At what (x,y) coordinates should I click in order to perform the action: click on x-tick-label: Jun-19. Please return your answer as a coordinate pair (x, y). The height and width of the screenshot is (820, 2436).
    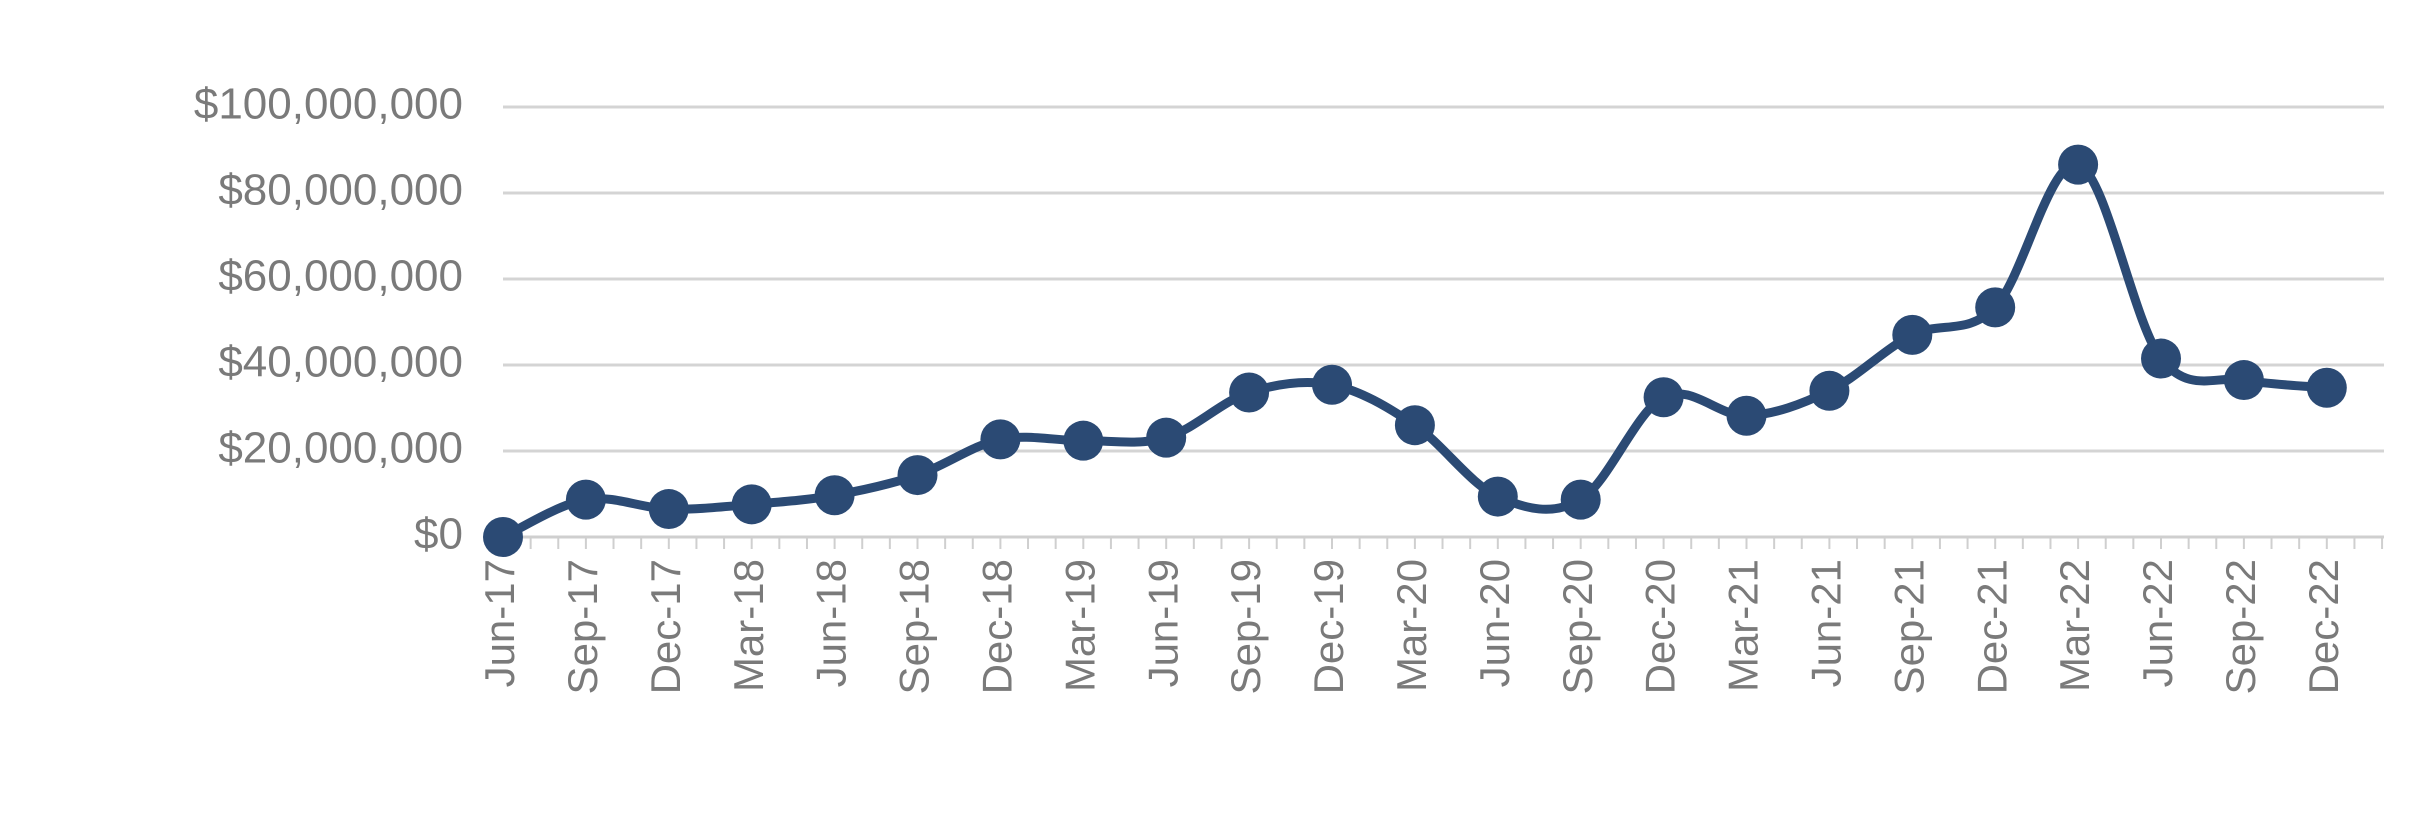
    Looking at the image, I should click on (1162, 623).